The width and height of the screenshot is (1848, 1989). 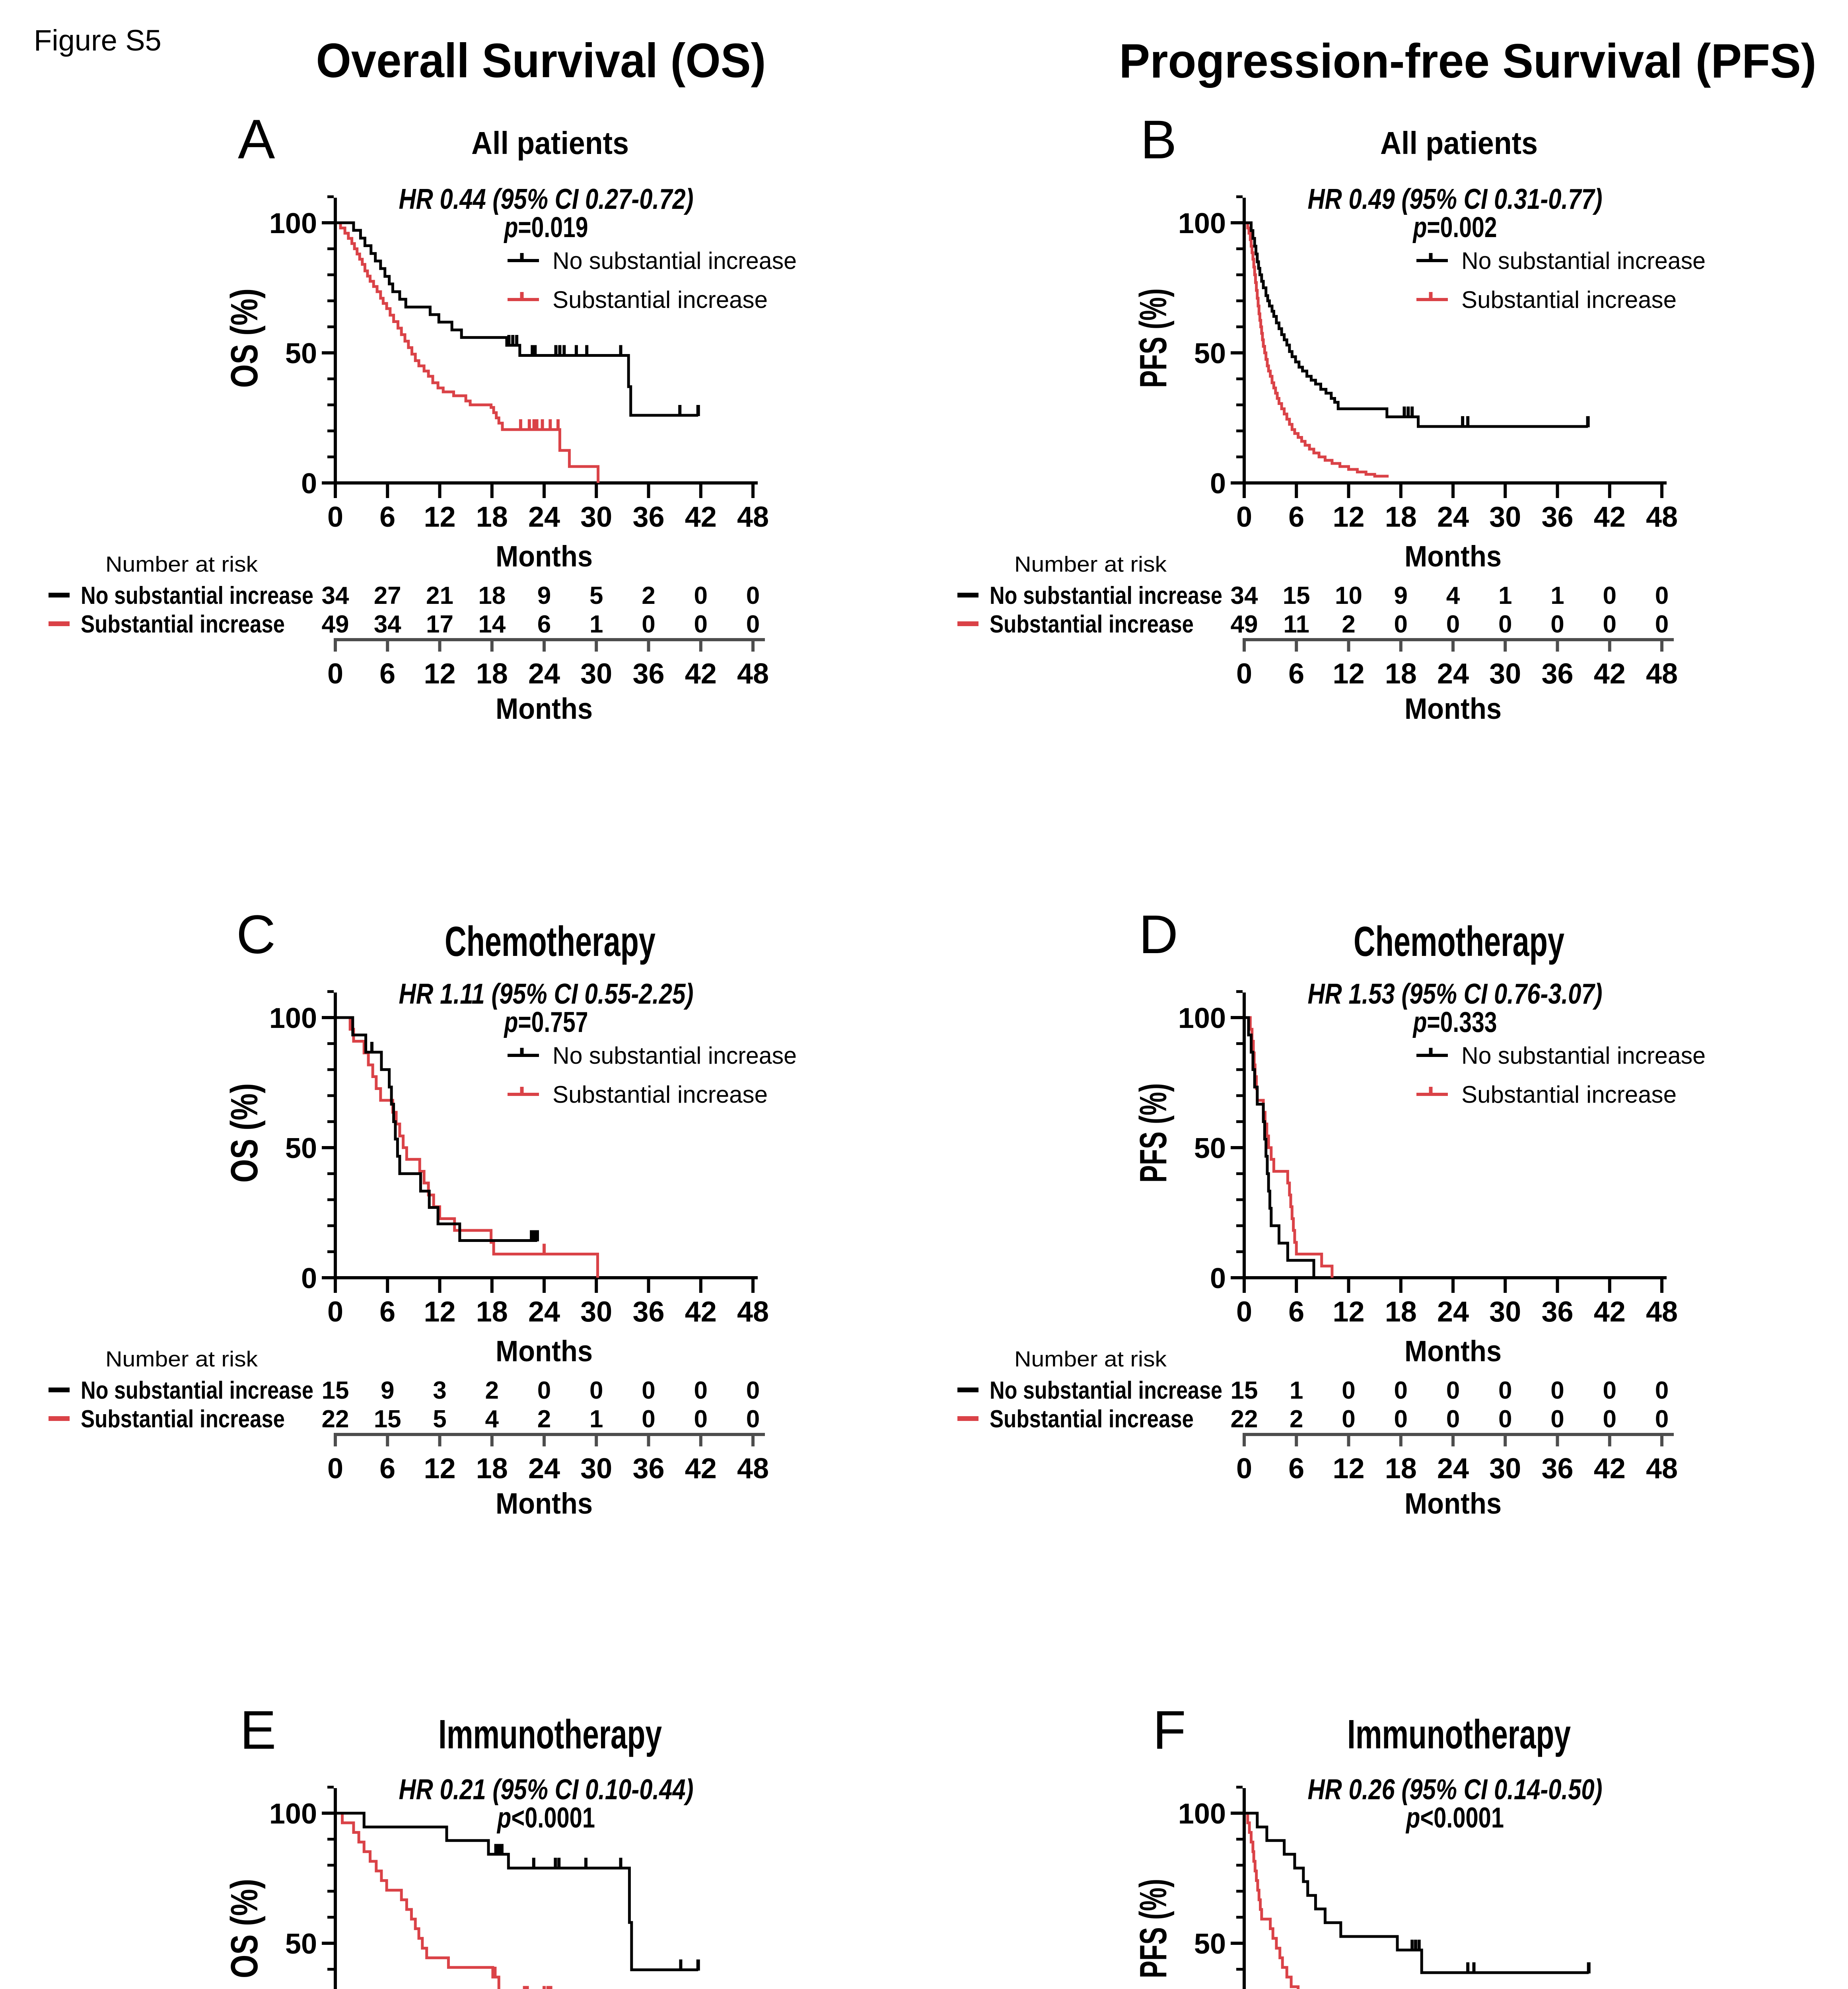 I want to click on svg-text: 17, so click(x=439, y=624).